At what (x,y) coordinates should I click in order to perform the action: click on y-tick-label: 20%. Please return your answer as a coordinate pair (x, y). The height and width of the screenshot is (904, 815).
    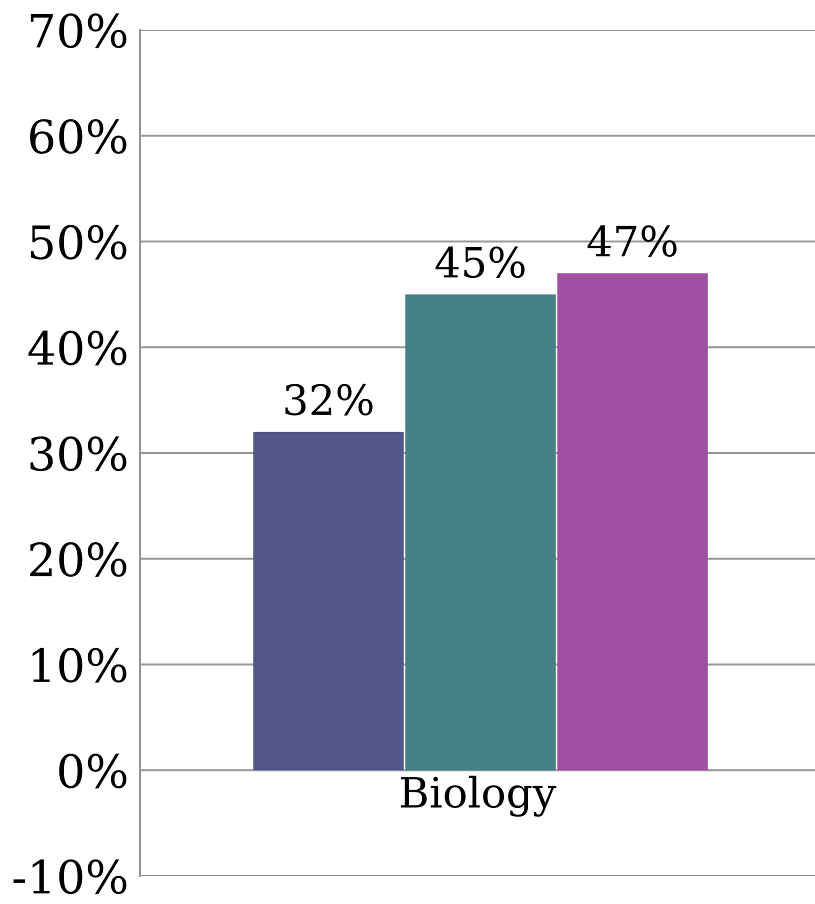
    Looking at the image, I should click on (78, 559).